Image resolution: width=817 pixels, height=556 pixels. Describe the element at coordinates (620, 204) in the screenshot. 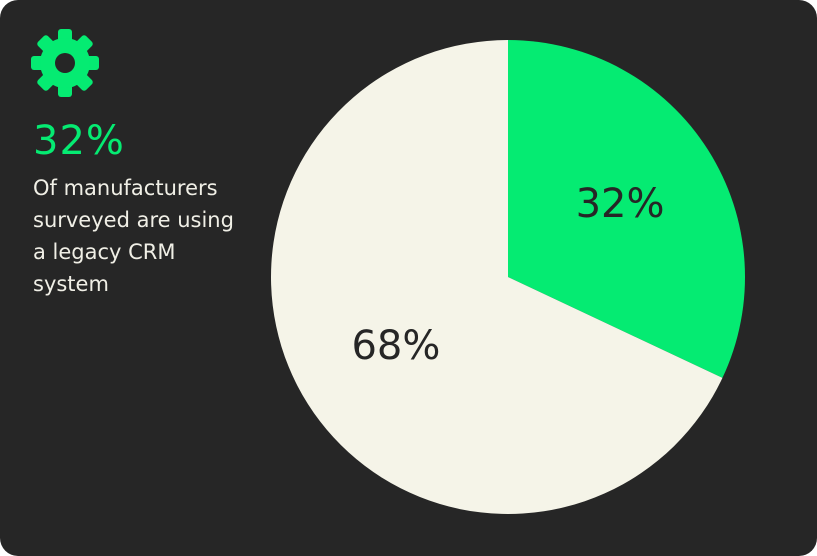

I see `slice-label: 32%` at that location.